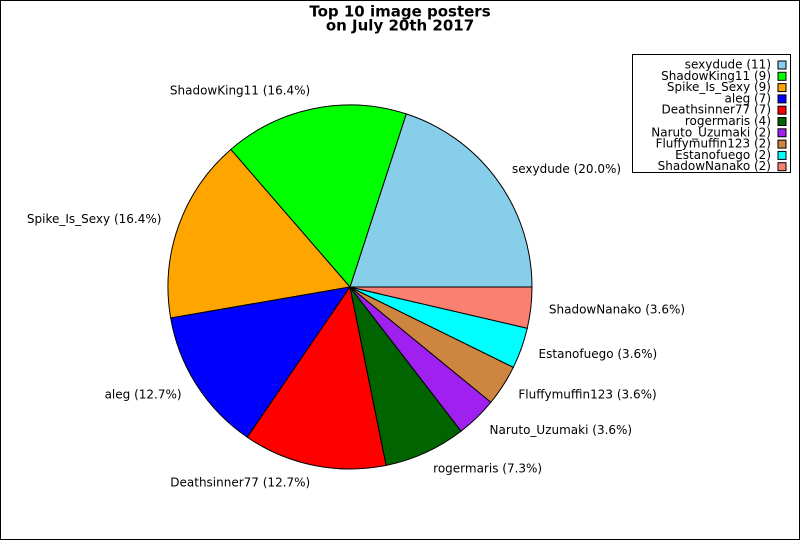  Describe the element at coordinates (400, 26) in the screenshot. I see `chart-title: on July 20th 2017` at that location.